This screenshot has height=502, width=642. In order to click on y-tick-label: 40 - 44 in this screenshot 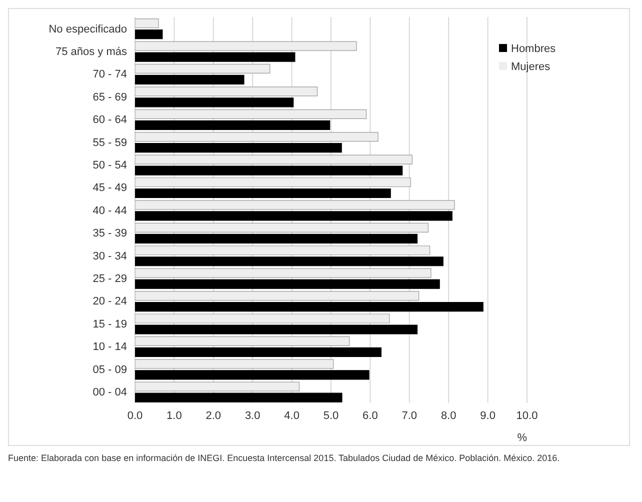, I will do `click(109, 210)`.